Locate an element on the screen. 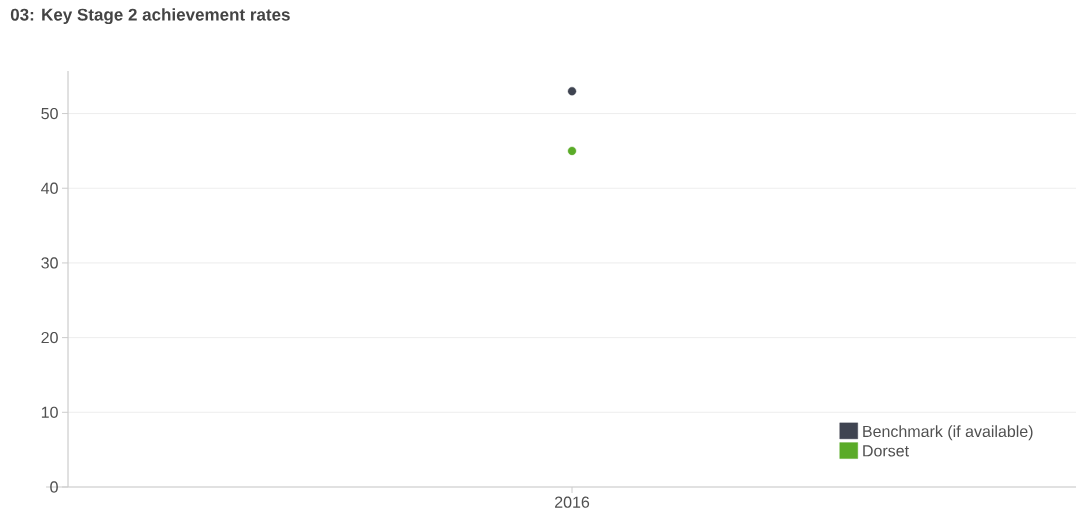 The image size is (1080, 524). y-tick-label: 20 is located at coordinates (49, 337).